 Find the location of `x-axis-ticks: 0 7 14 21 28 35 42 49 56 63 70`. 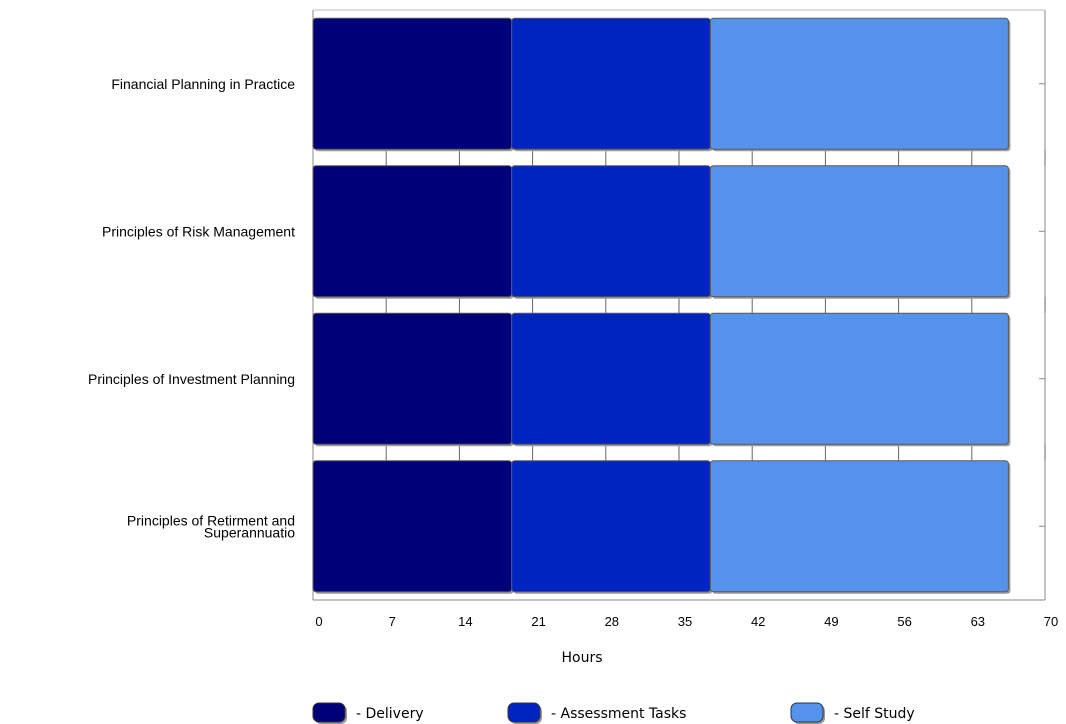

x-axis-ticks: 0 7 14 21 28 35 42 49 56 63 70 is located at coordinates (686, 621).